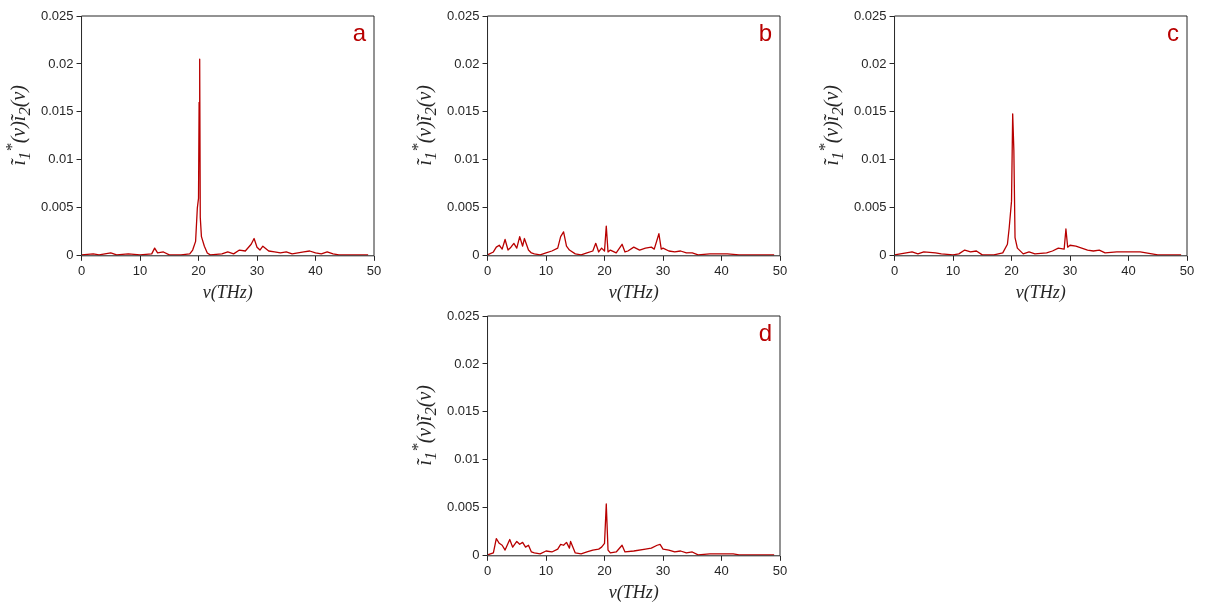 This screenshot has height=603, width=1207. What do you see at coordinates (765, 332) in the screenshot?
I see `annotation: d` at bounding box center [765, 332].